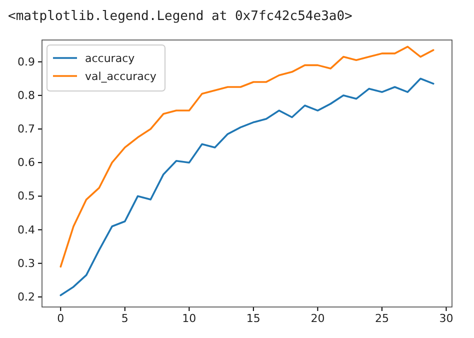 This screenshot has height=338, width=474. I want to click on legend-label: accuracy, so click(110, 58).